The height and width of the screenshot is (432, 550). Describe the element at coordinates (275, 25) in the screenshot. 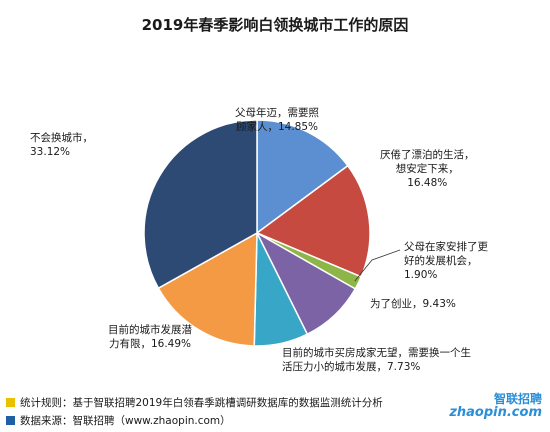

I see `chart-title: 2019年春季影响白领换城市工作的原因` at that location.